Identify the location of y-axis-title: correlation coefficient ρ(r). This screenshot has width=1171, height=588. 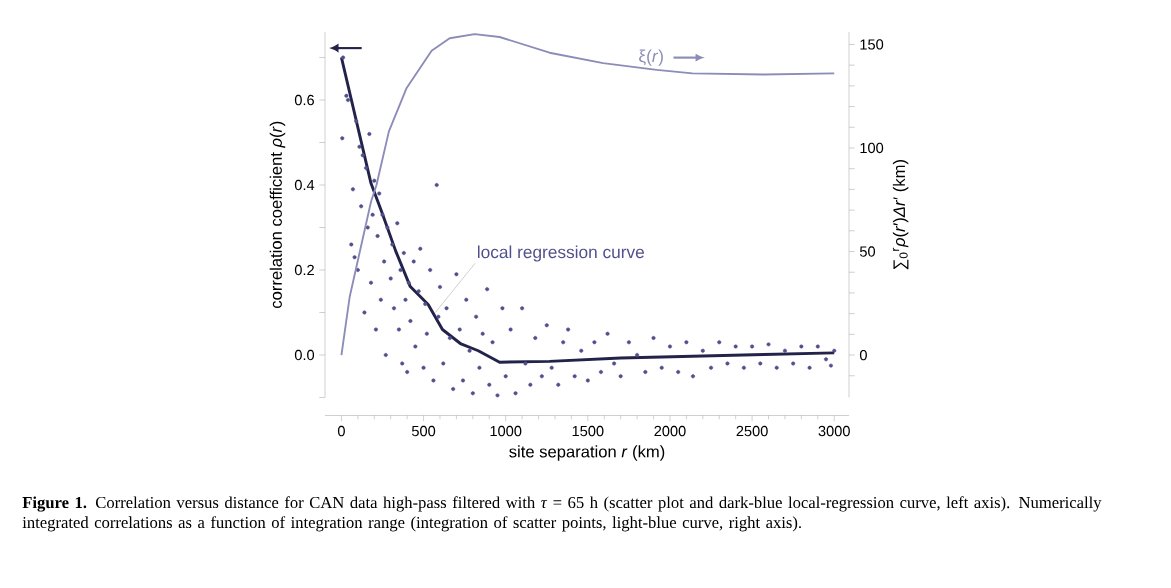
(277, 214).